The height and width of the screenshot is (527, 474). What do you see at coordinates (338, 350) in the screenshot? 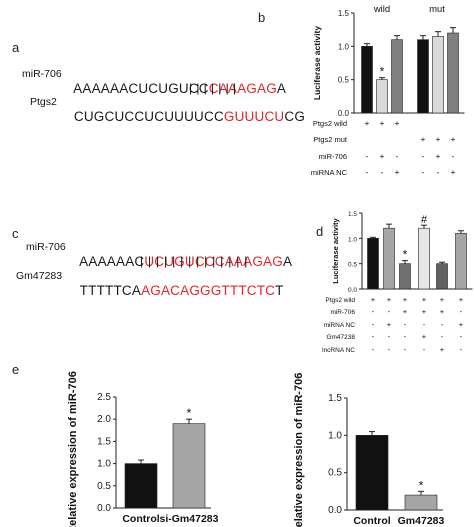
I see `chart-d-row-label: lncRNA NC` at bounding box center [338, 350].